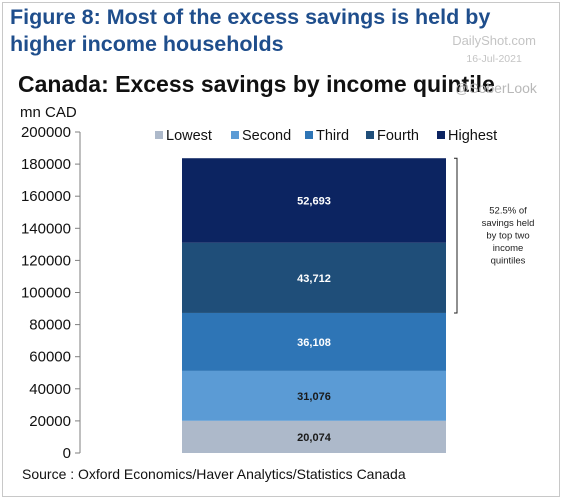 This screenshot has width=564, height=501. What do you see at coordinates (309, 135) in the screenshot?
I see `legend-swatch-third` at bounding box center [309, 135].